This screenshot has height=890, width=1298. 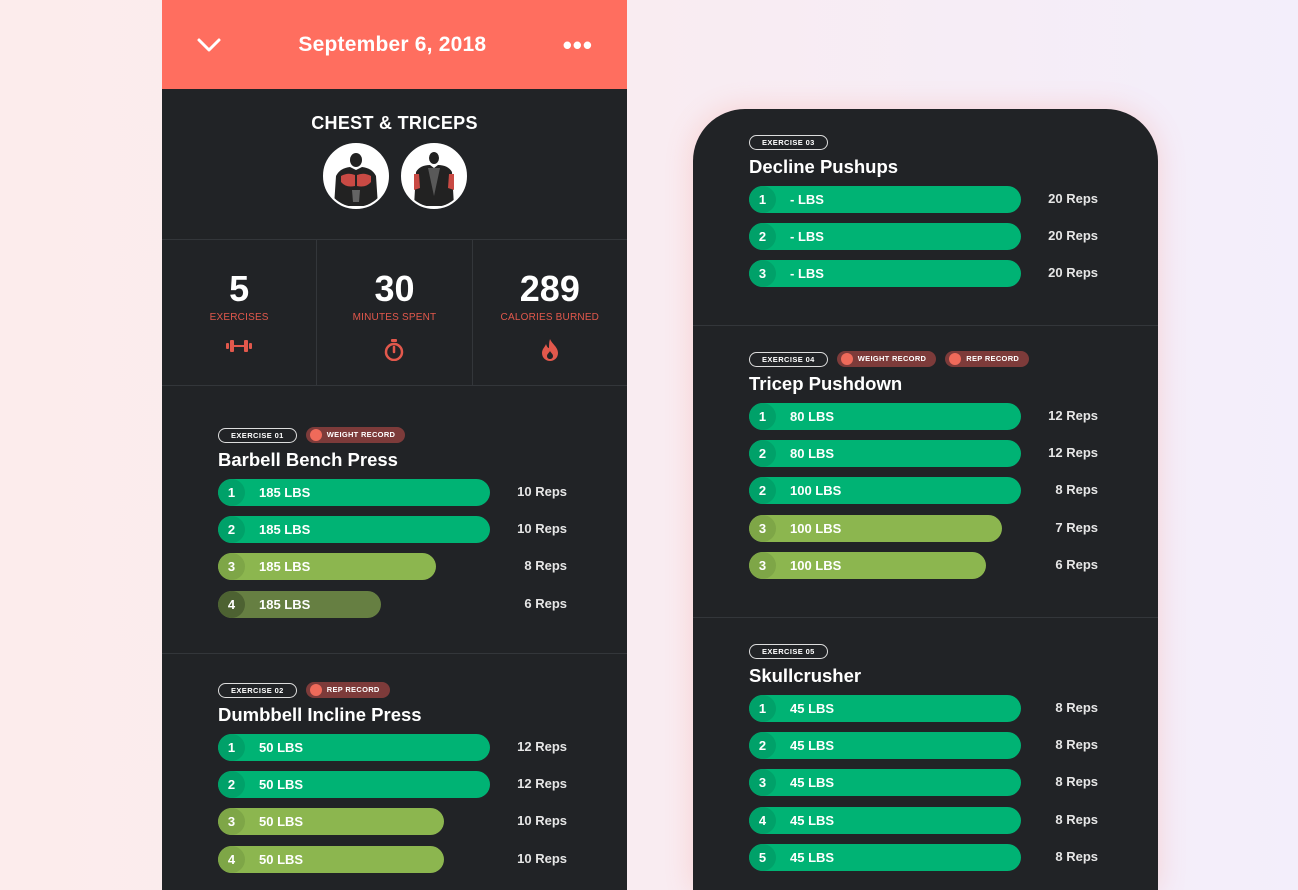 I want to click on exercise-name: Barbell Bench Press, so click(x=308, y=459).